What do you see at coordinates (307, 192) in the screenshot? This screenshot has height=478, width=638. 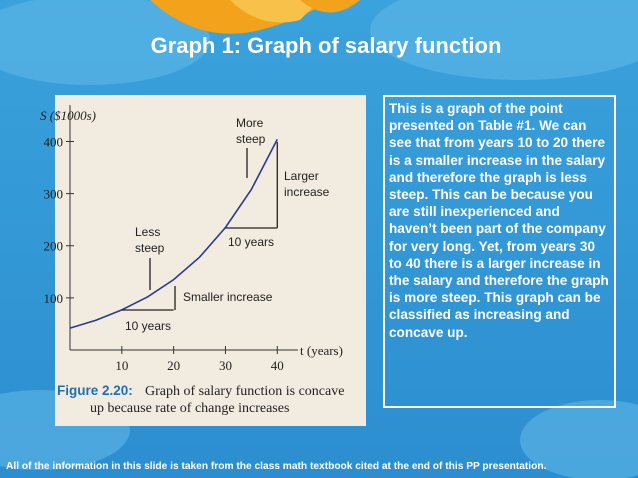 I see `annotation: increase` at bounding box center [307, 192].